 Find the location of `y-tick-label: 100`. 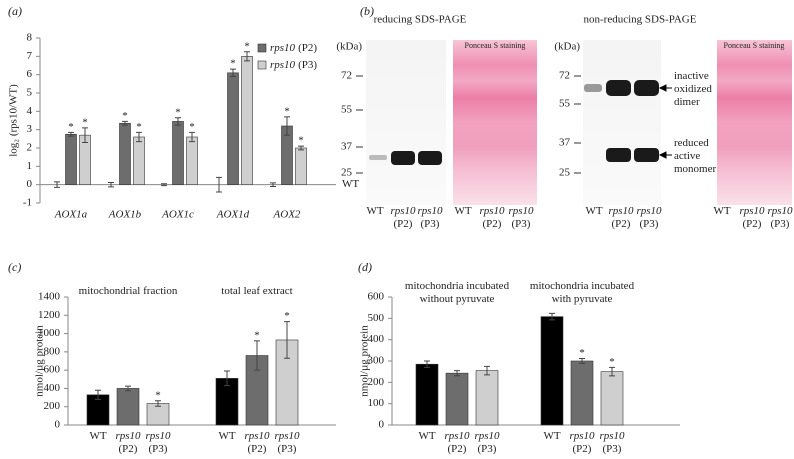

y-tick-label: 100 is located at coordinates (376, 403).